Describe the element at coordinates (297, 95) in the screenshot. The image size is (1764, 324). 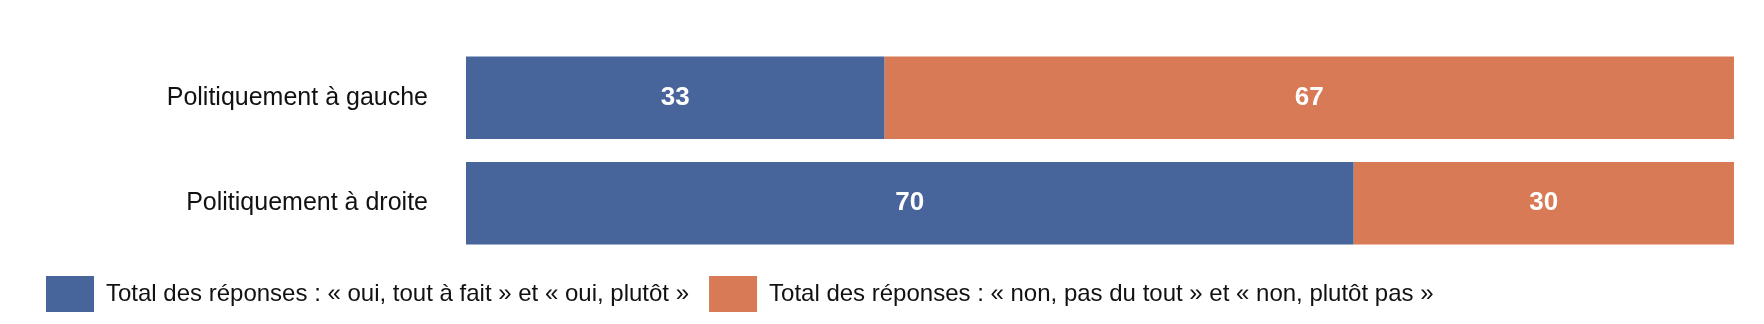
I see `y-tick-label: Politiquement à gauche` at that location.